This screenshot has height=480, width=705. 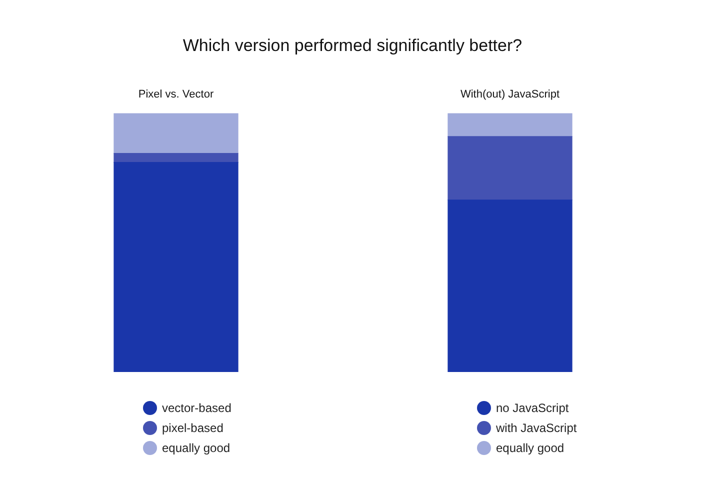 I want to click on chart-subtitle: Pixel vs. Vector, so click(x=176, y=94).